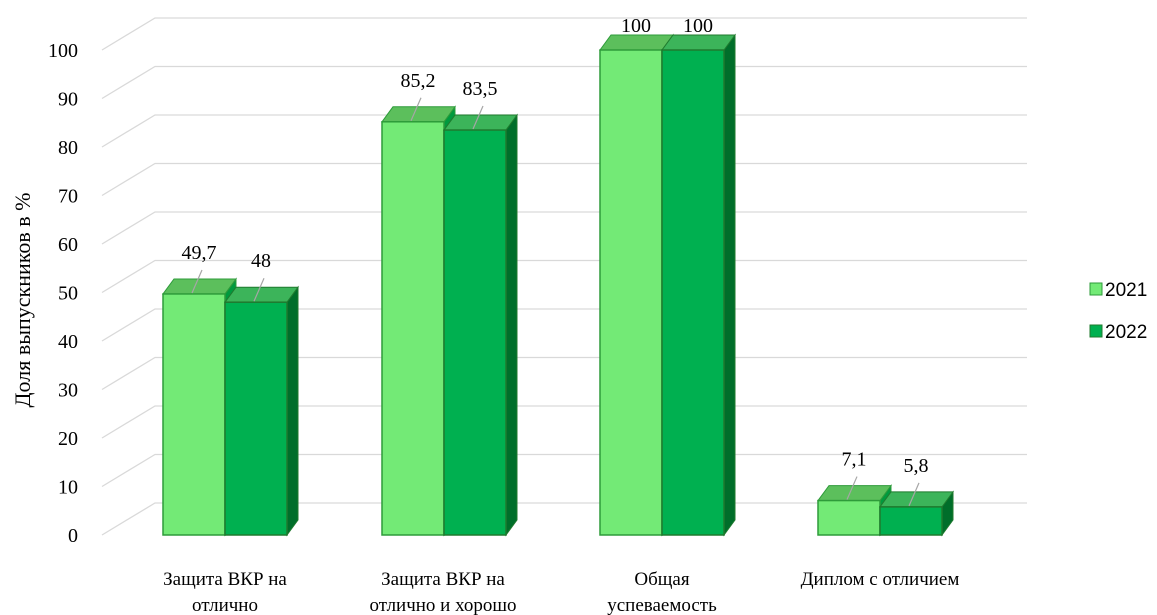 The image size is (1157, 615). What do you see at coordinates (68, 148) in the screenshot?
I see `y-tick-label: 80` at bounding box center [68, 148].